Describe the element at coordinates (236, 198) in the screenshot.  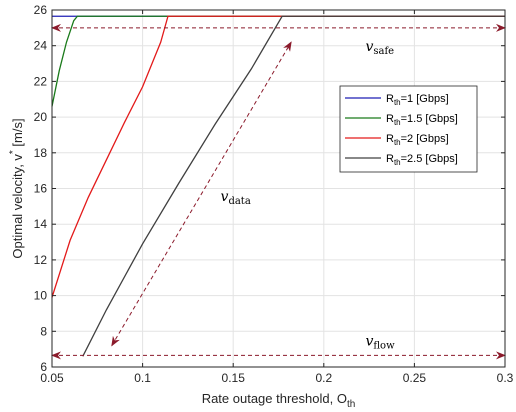
I see `v-data-arrow-label: vdata` at that location.